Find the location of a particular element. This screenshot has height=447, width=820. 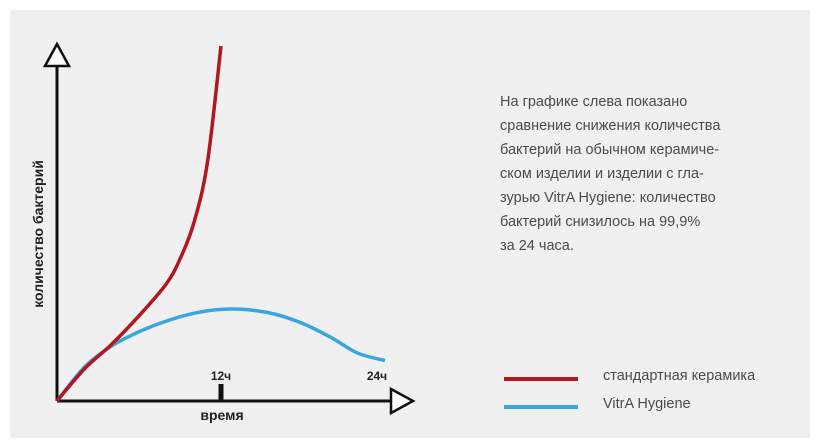

description-line: за 24 часа. is located at coordinates (537, 246).